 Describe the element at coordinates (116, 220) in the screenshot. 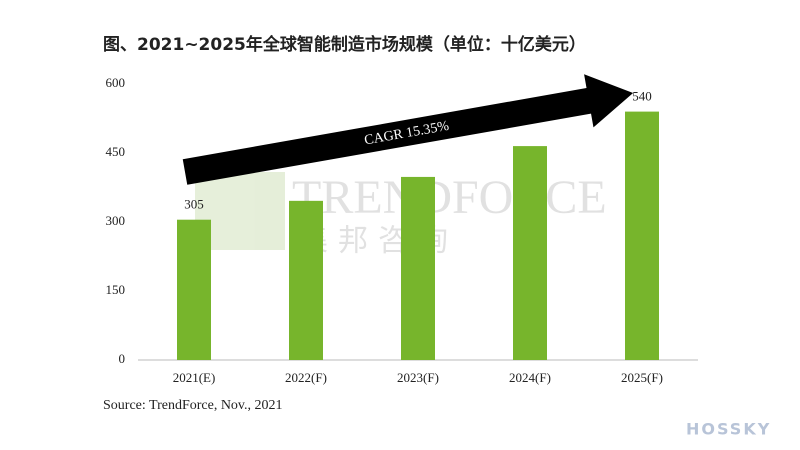

I see `y-tick-label: 300` at that location.